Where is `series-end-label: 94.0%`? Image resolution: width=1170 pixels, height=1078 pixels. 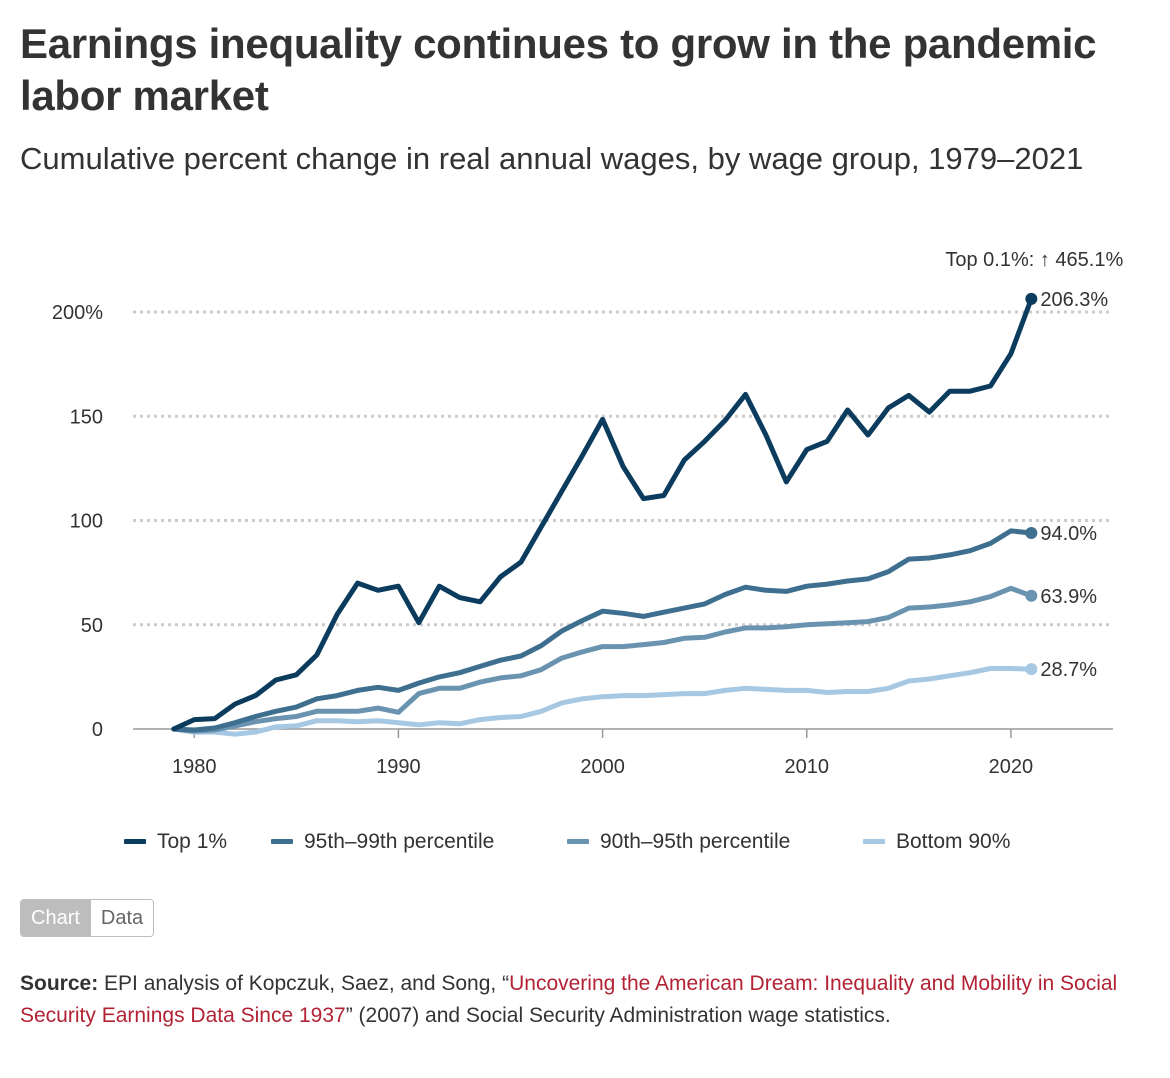
series-end-label: 94.0% is located at coordinates (1068, 534).